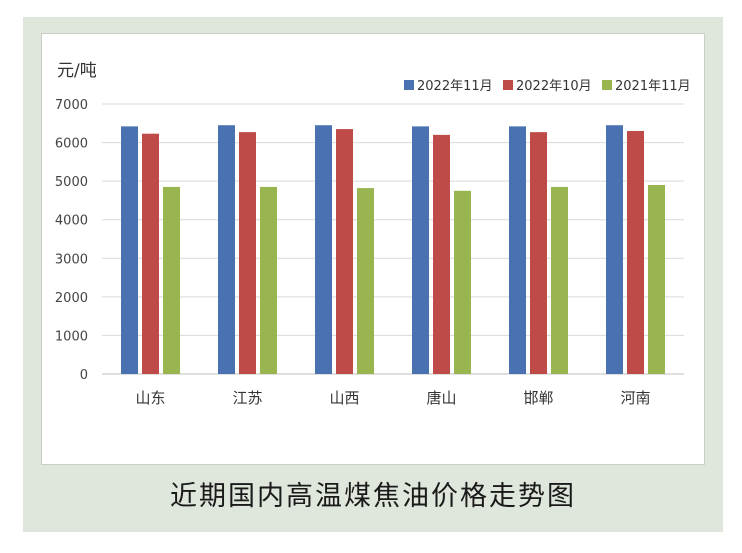 The width and height of the screenshot is (742, 553). I want to click on category-label: 山西, so click(344, 398).